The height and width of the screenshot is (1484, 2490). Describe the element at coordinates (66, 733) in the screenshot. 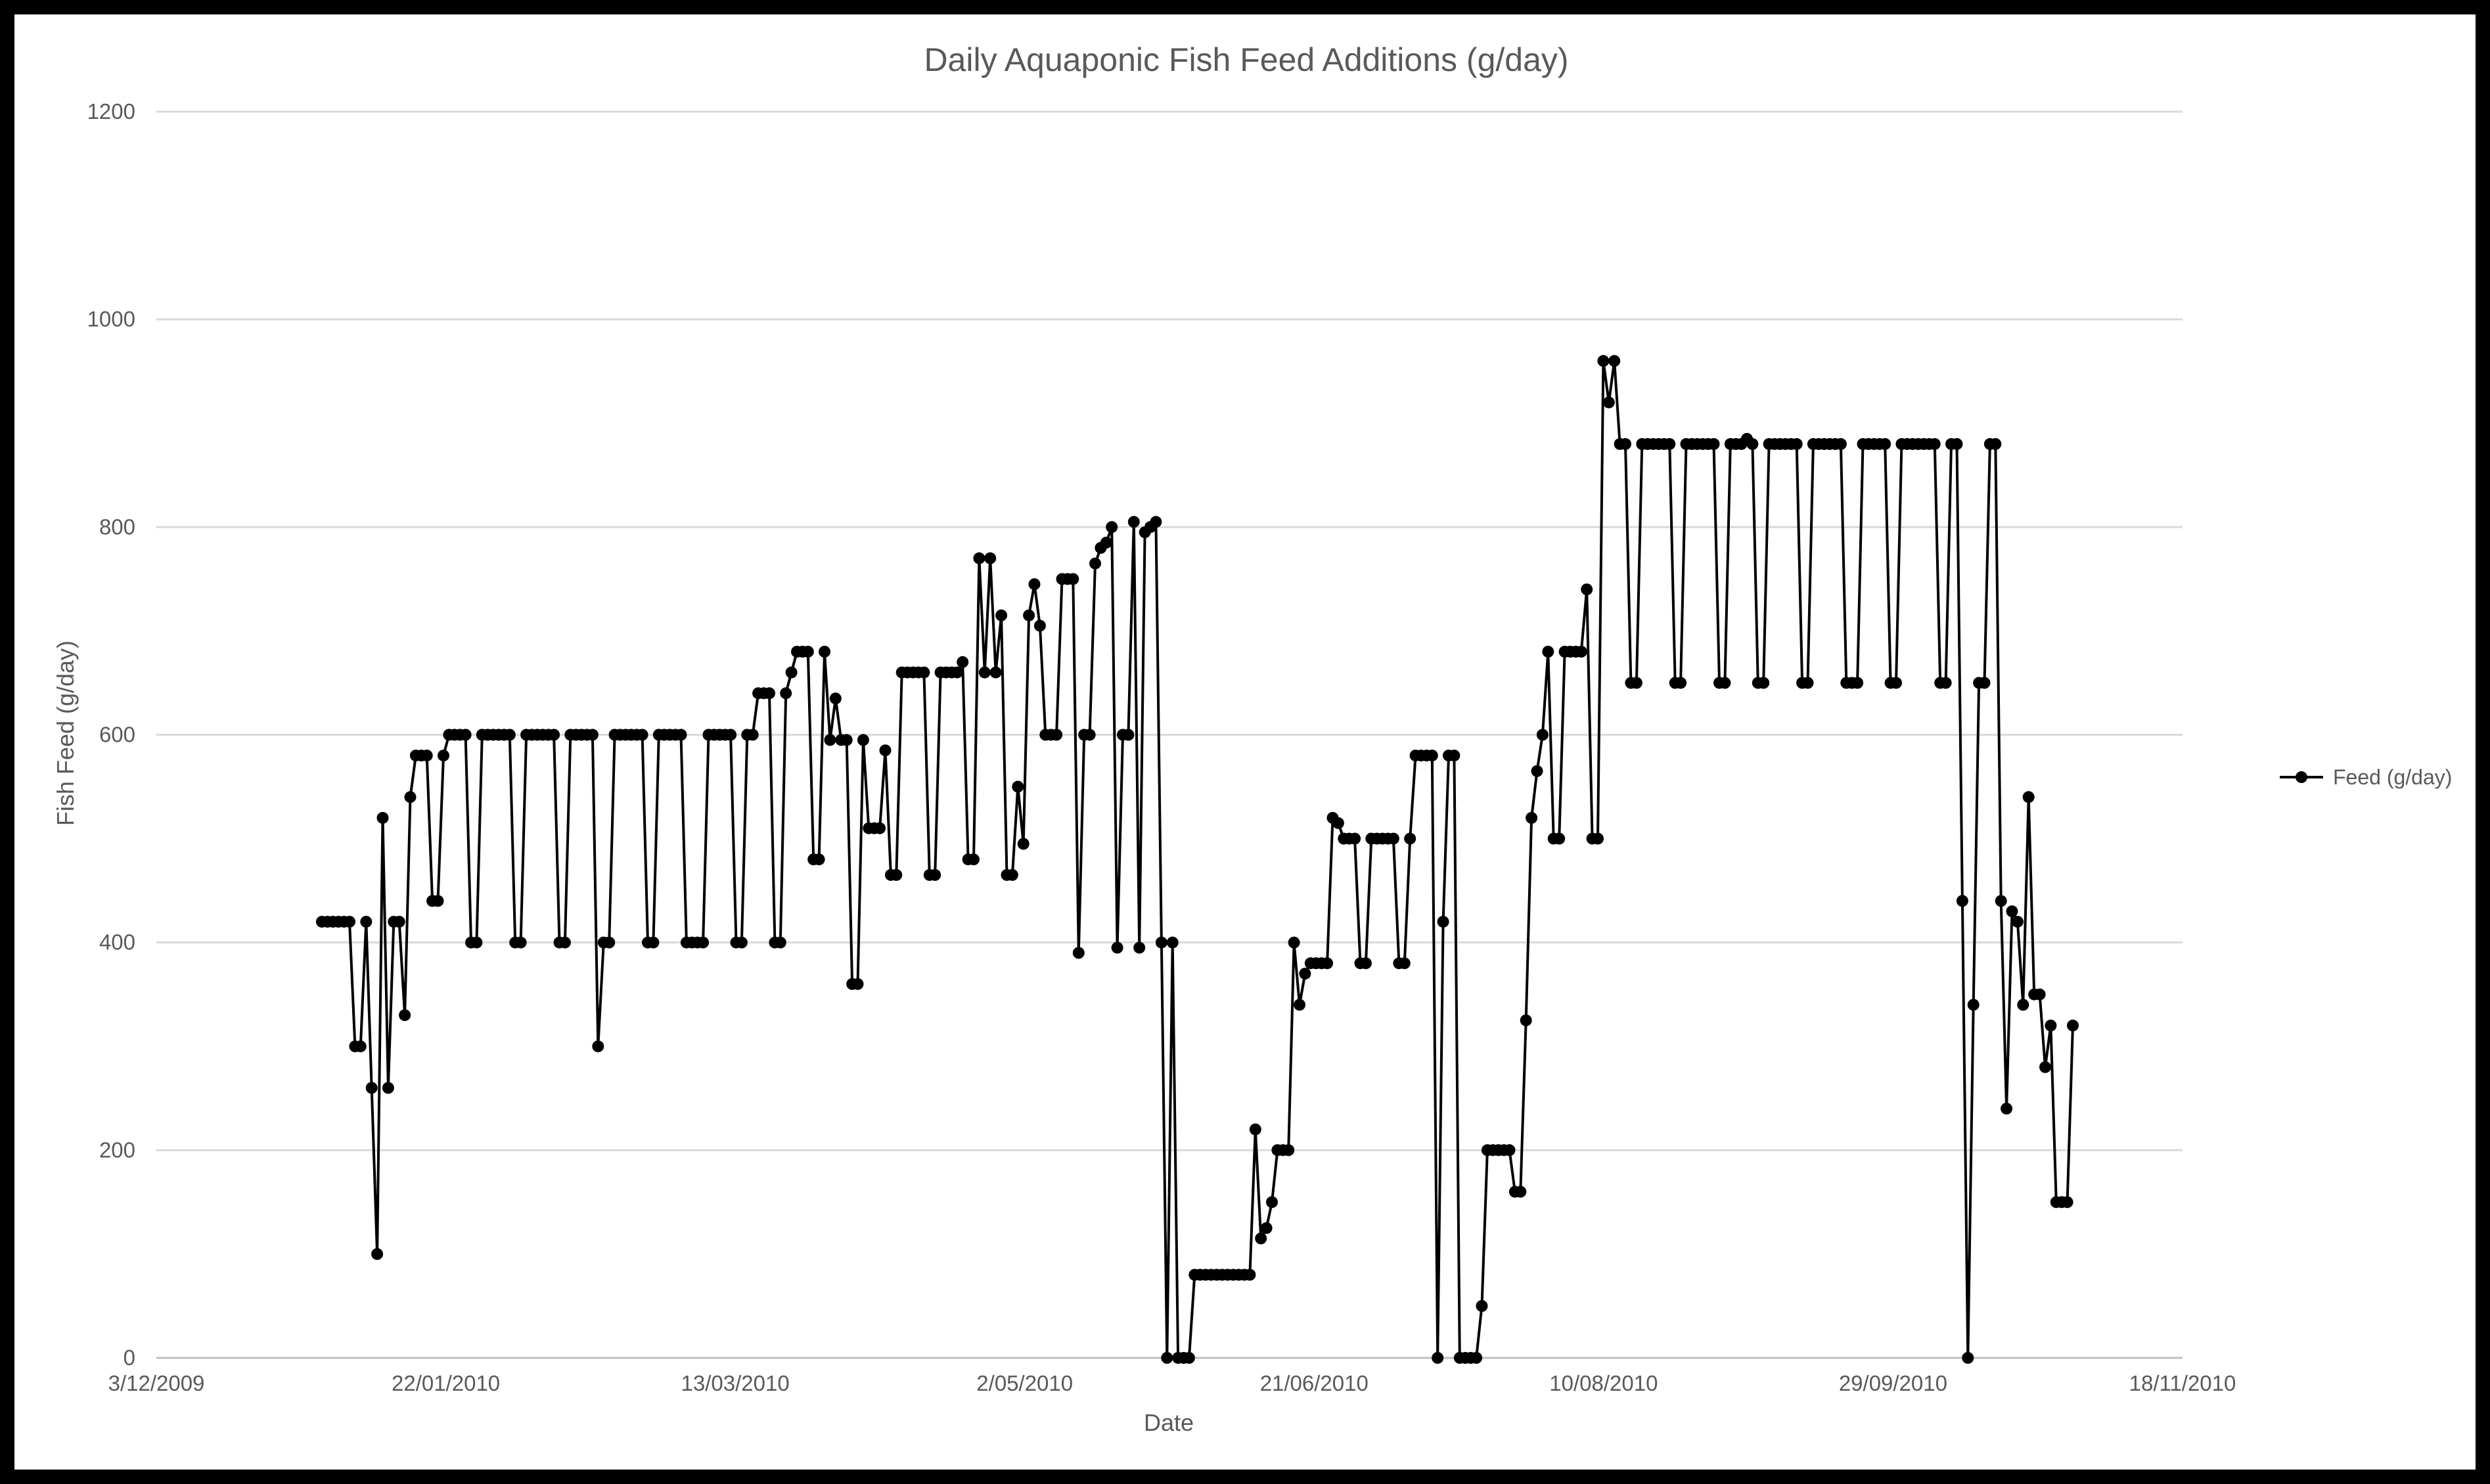

I see `y-axis-label: Fish Feed (g/day)` at that location.